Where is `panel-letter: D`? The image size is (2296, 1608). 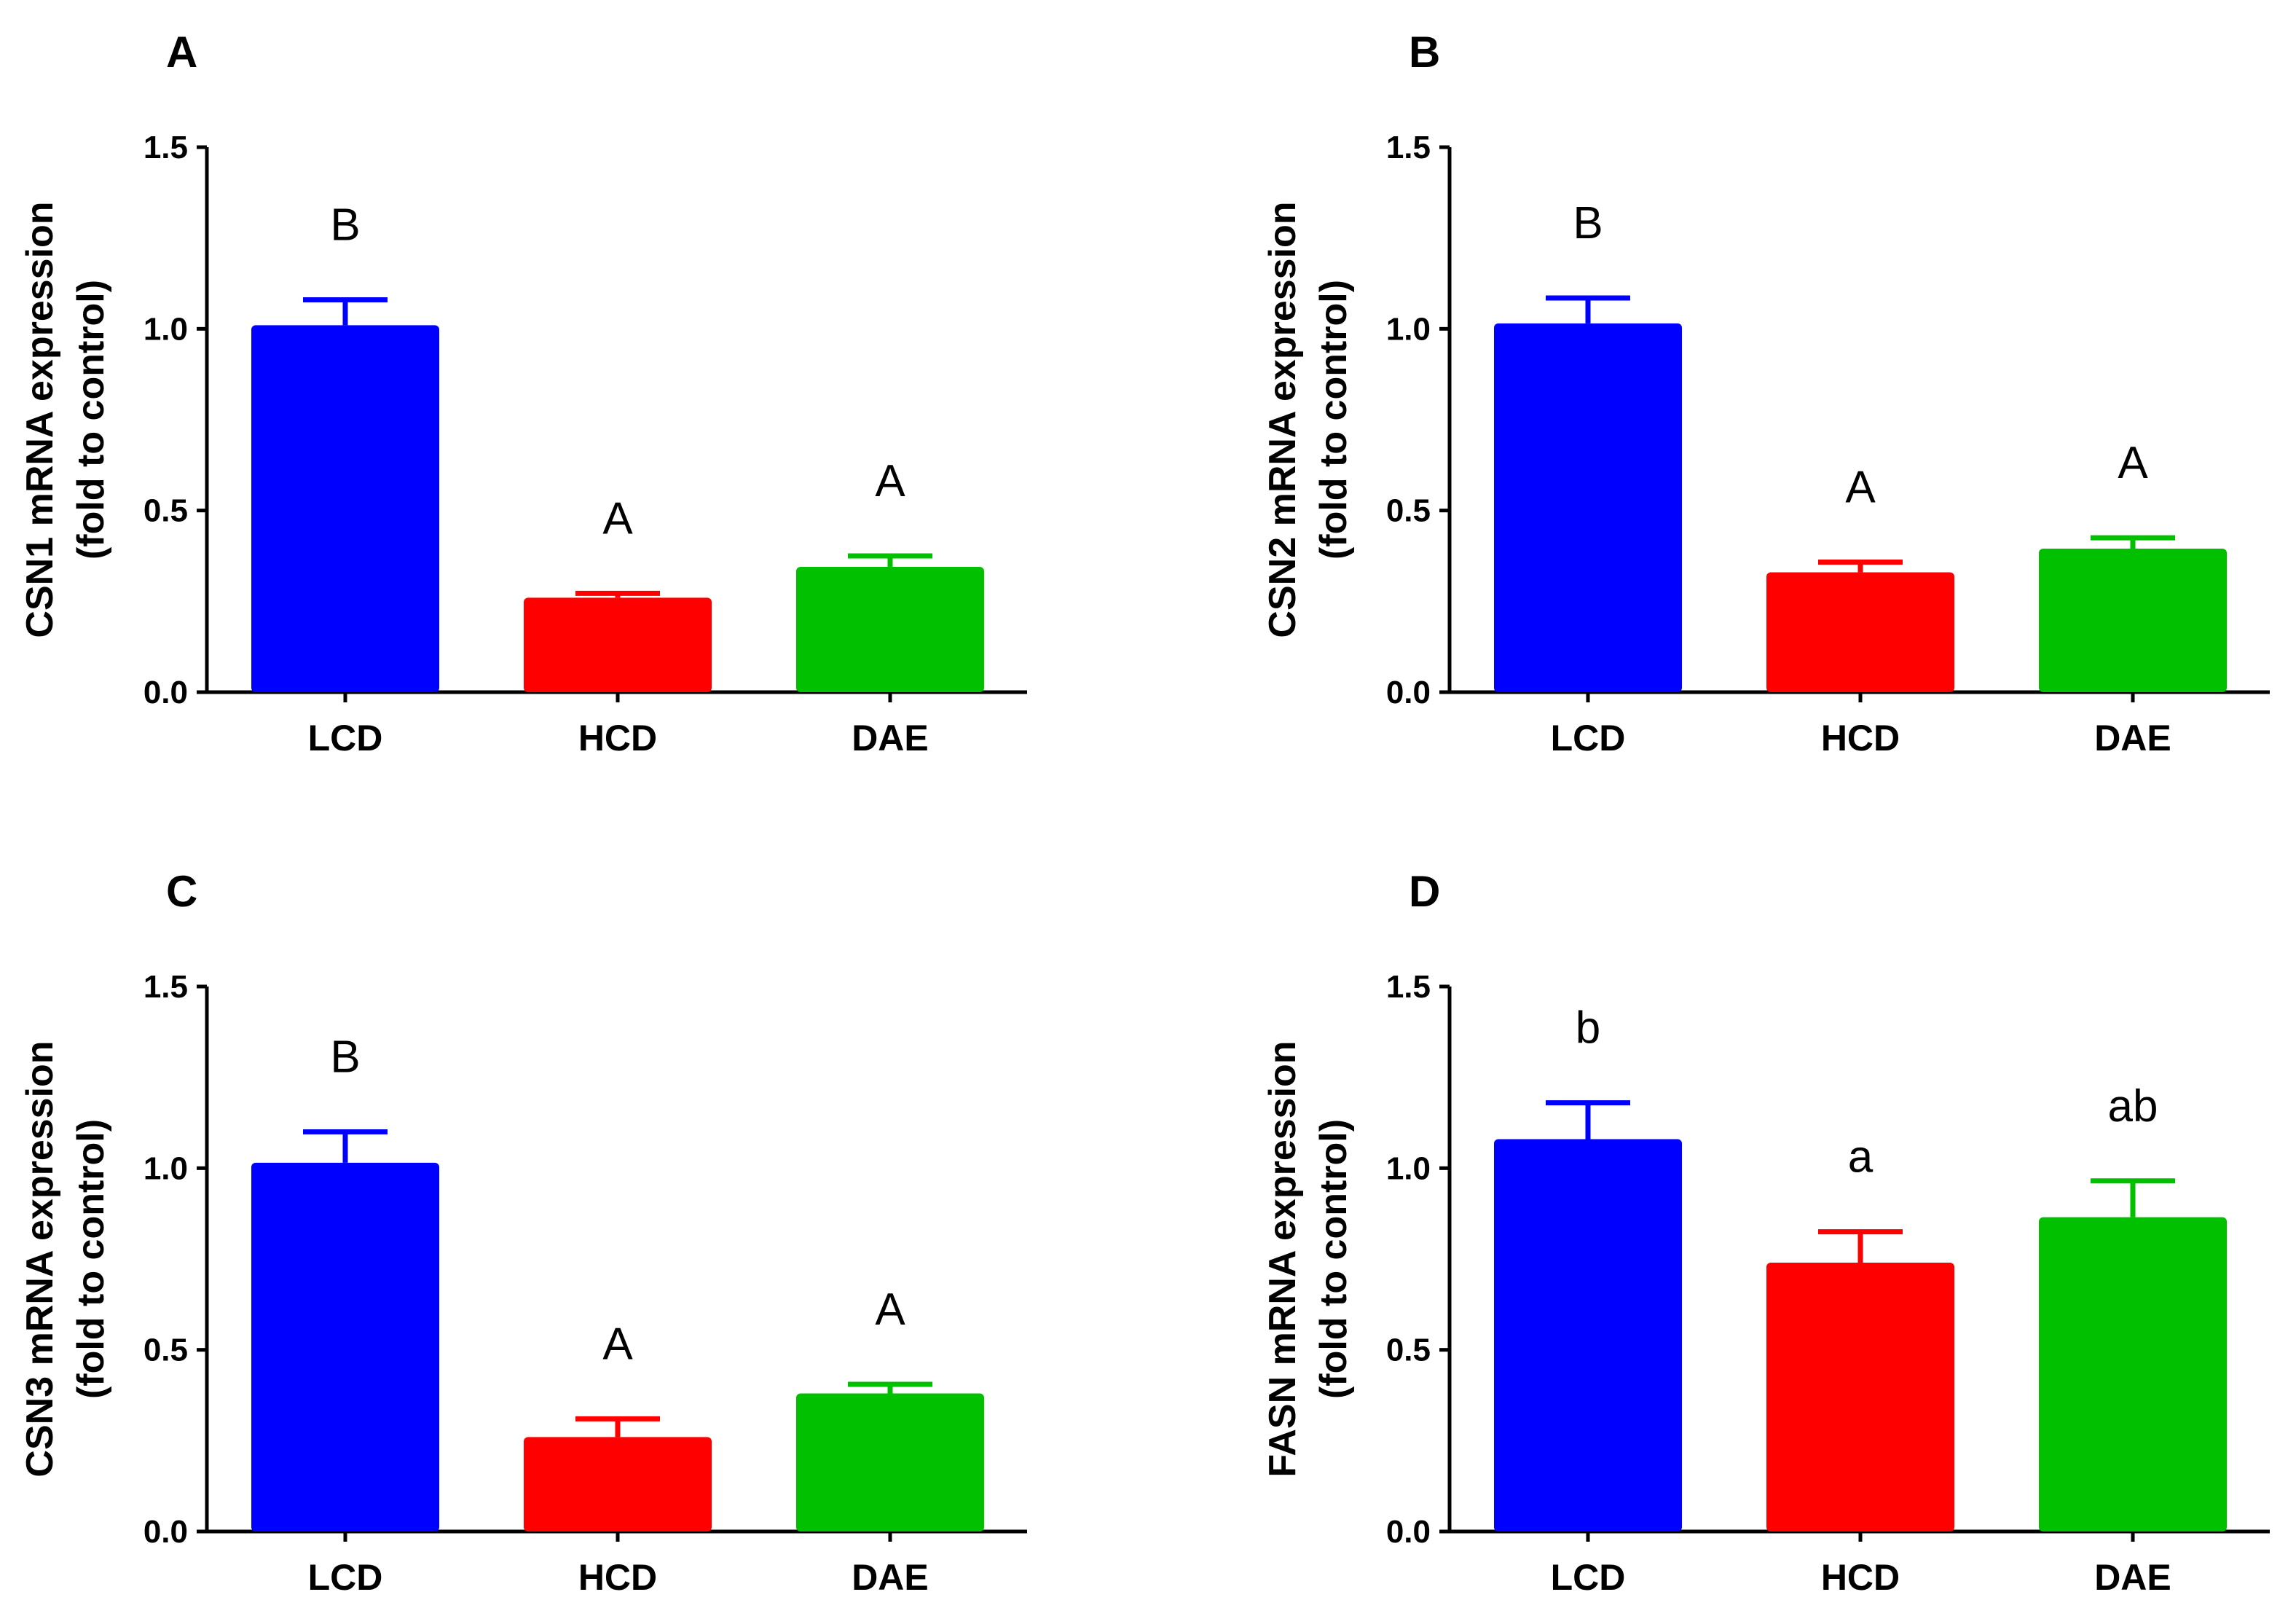 panel-letter: D is located at coordinates (1425, 891).